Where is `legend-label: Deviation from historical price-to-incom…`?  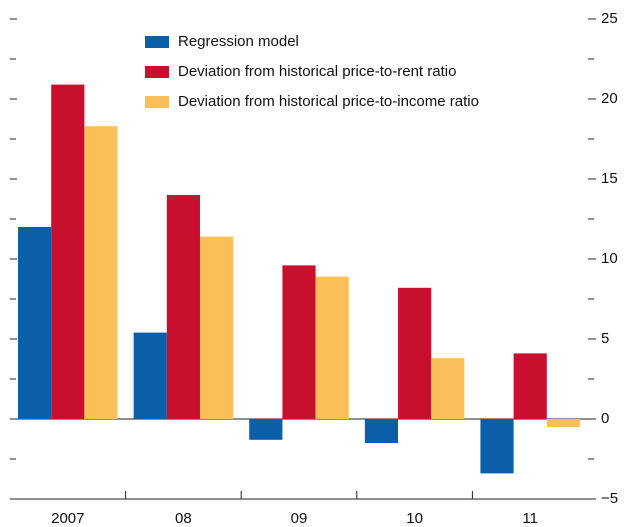 legend-label: Deviation from historical price-to-incom… is located at coordinates (328, 101).